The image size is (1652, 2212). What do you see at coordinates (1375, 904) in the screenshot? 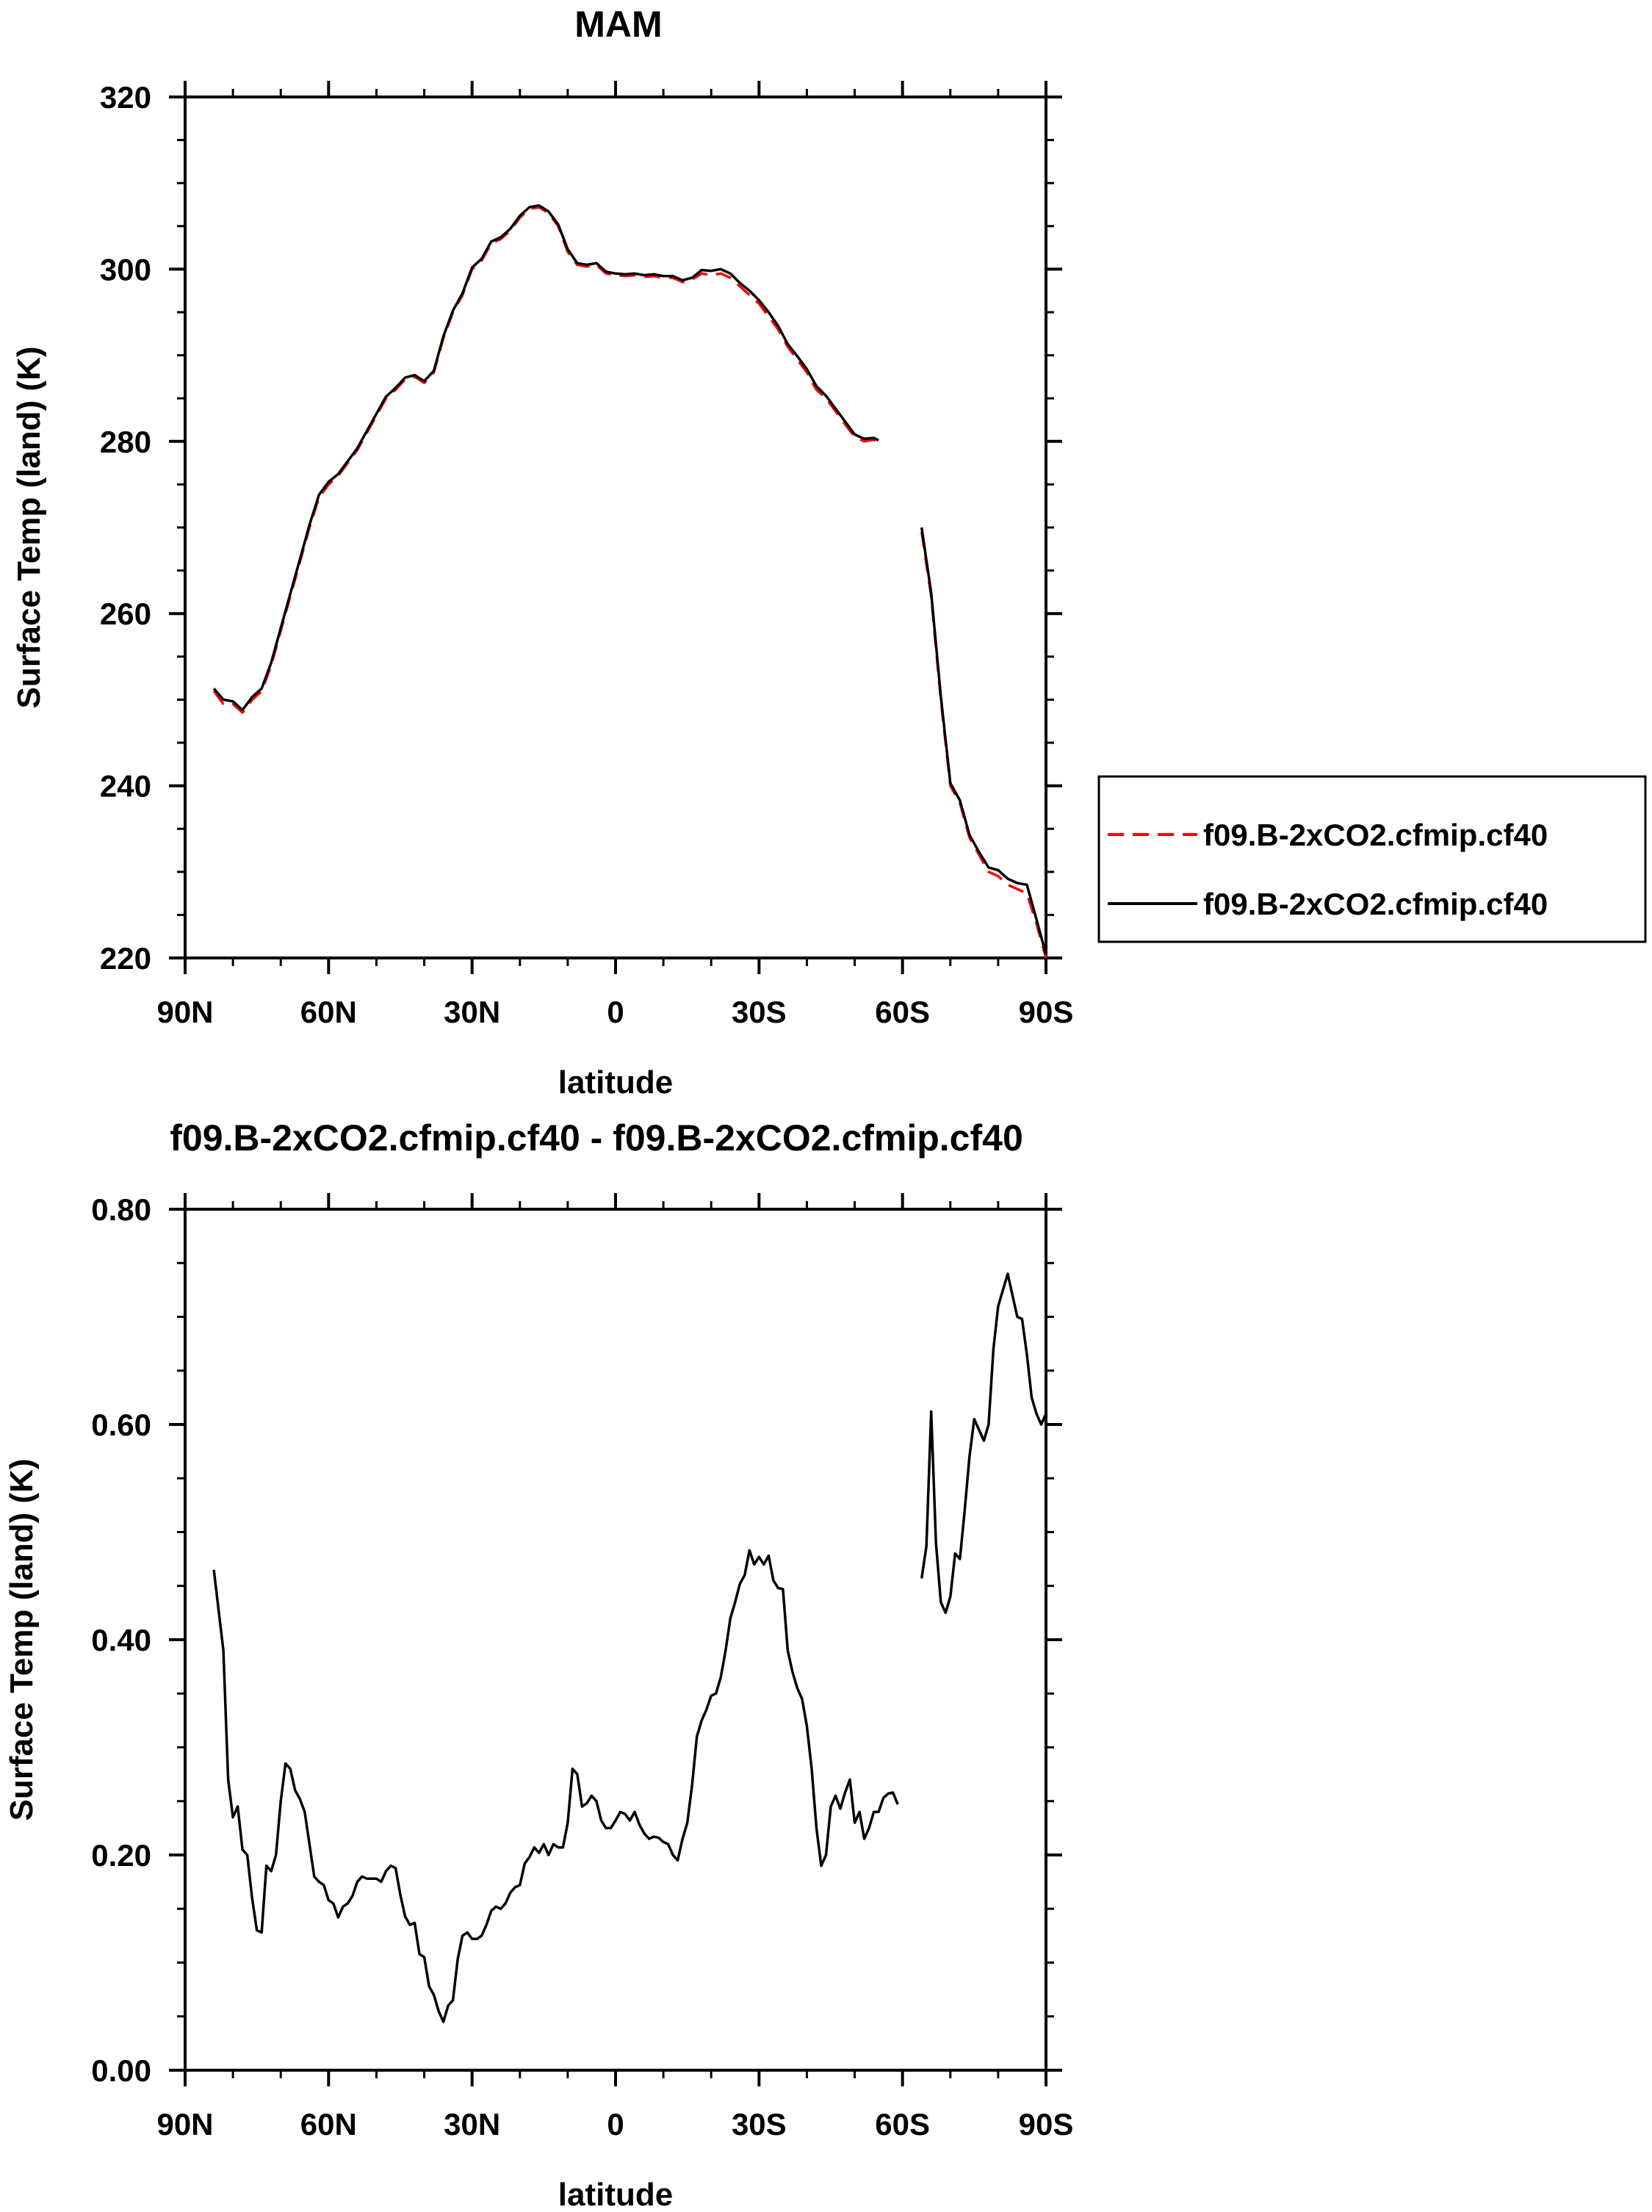
I see `legend-label-2: f09.B-2xCO2.cfmip.cf40` at bounding box center [1375, 904].